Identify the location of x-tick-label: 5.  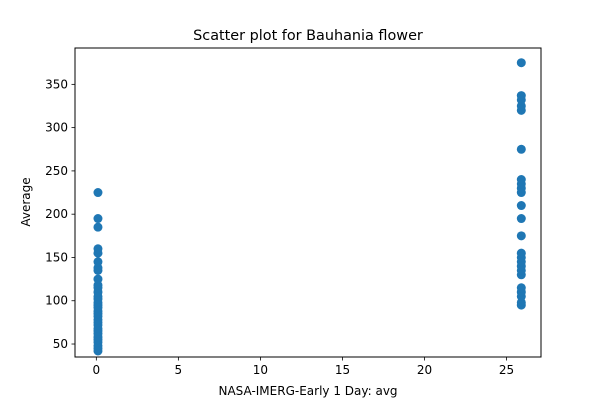
(179, 370).